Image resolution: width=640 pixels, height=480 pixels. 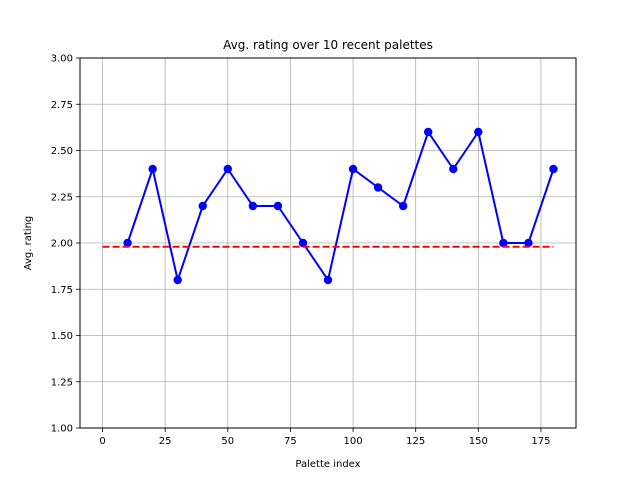 What do you see at coordinates (328, 45) in the screenshot?
I see `chart-title: Avg. rating over 10 recent palettes` at bounding box center [328, 45].